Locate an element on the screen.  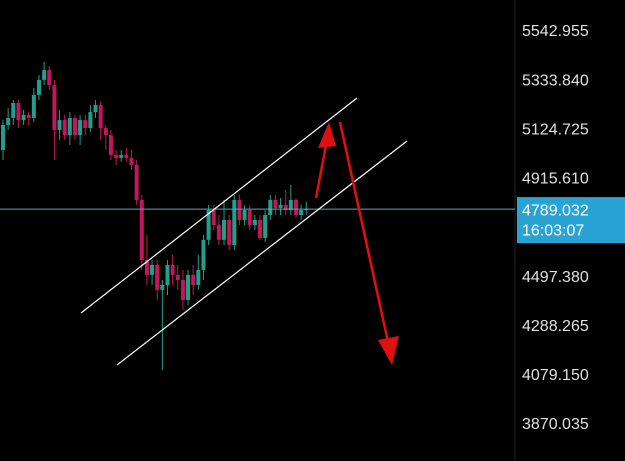
y-tick-label: 5333.840 is located at coordinates (555, 80).